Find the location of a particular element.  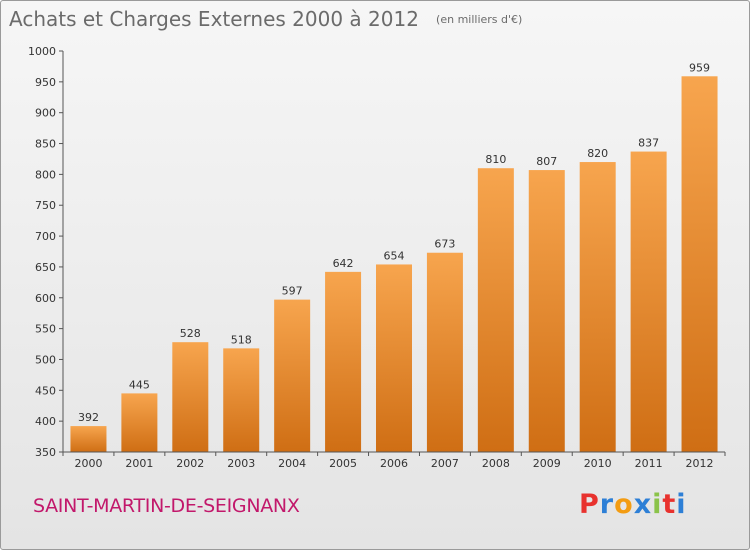

value-label: 654 is located at coordinates (394, 255).